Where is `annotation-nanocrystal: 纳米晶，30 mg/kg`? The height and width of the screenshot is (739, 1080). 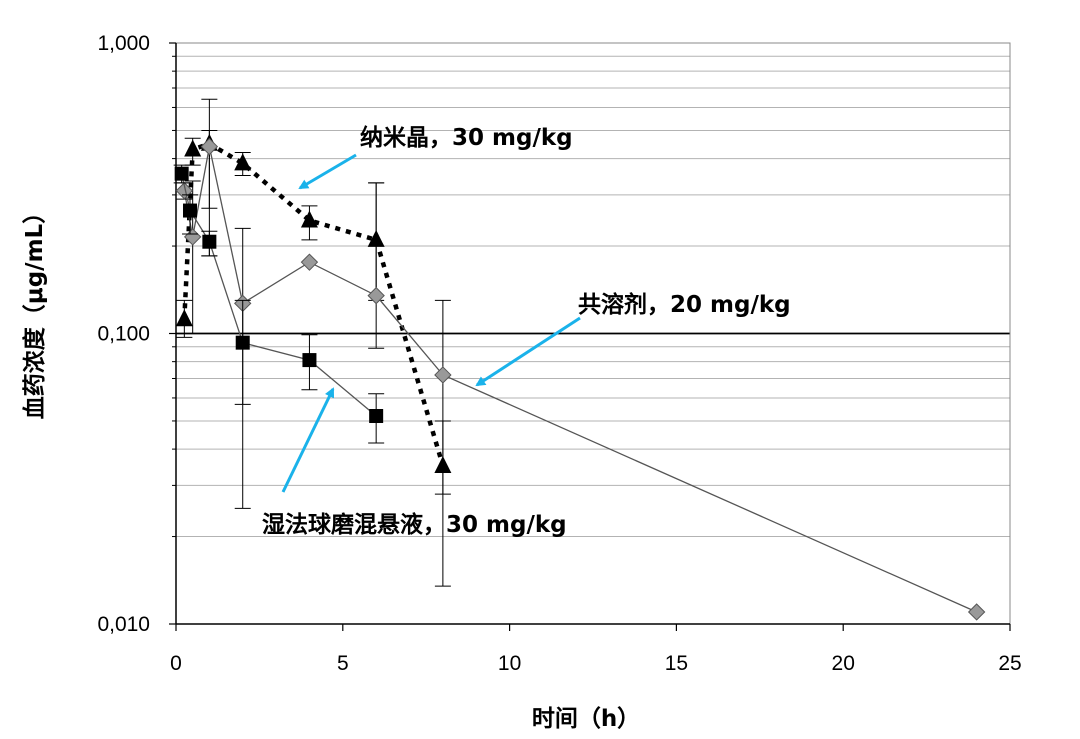 annotation-nanocrystal: 纳米晶，30 mg/kg is located at coordinates (466, 137).